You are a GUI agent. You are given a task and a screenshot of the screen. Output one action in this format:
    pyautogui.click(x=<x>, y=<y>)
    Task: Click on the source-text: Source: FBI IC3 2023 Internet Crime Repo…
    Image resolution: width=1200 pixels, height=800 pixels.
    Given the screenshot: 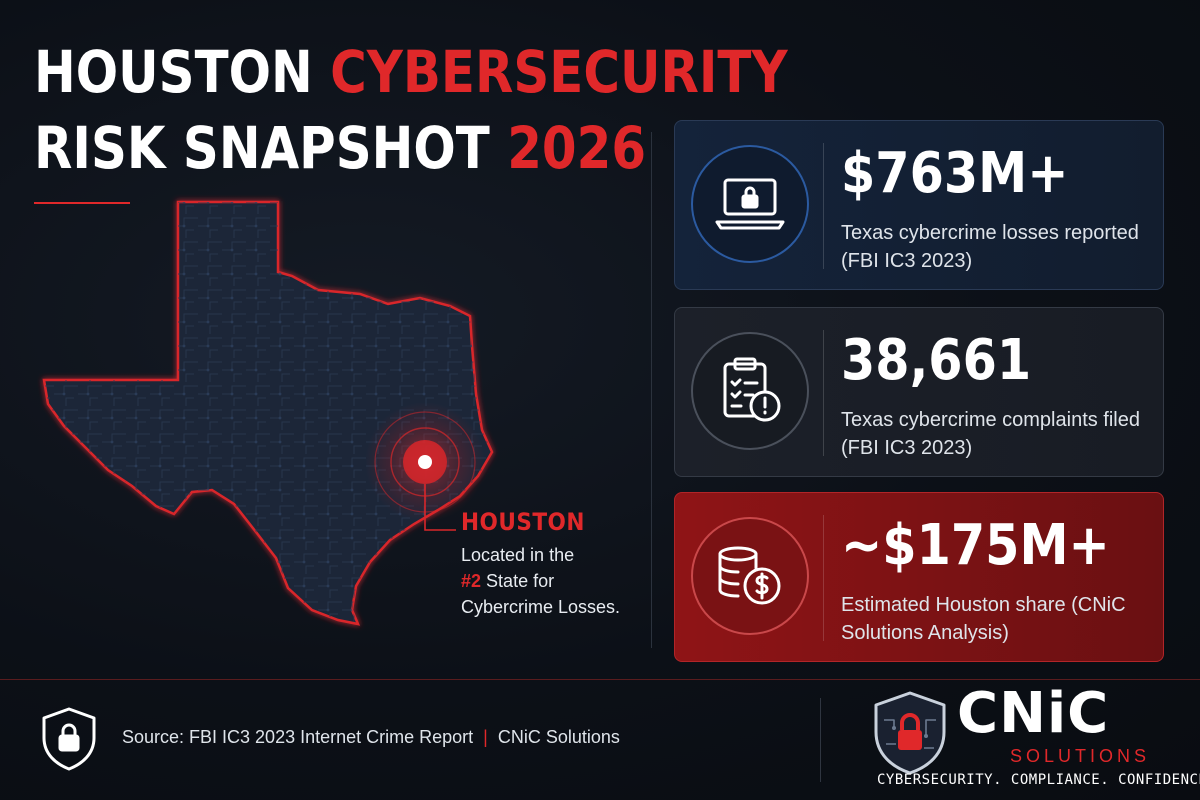 What is the action you would take?
    pyautogui.click(x=298, y=737)
    